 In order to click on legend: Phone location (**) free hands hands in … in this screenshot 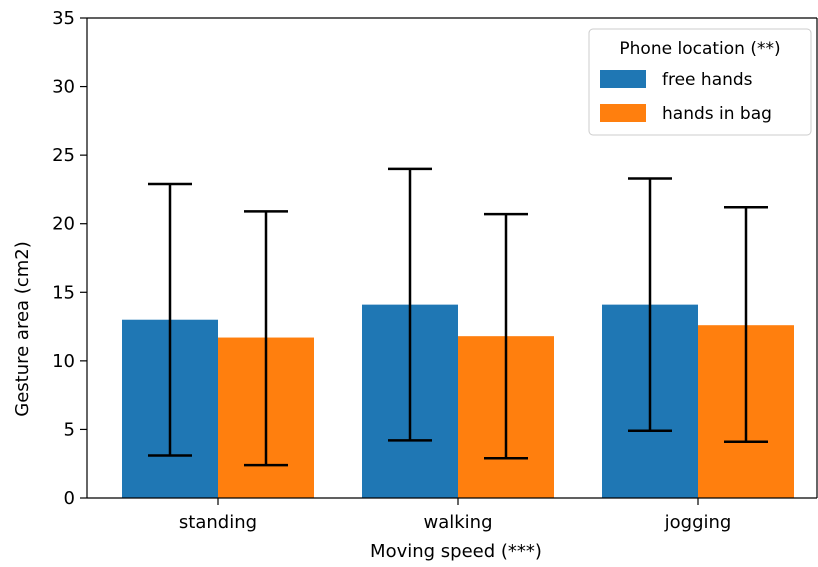, I will do `click(700, 82)`.